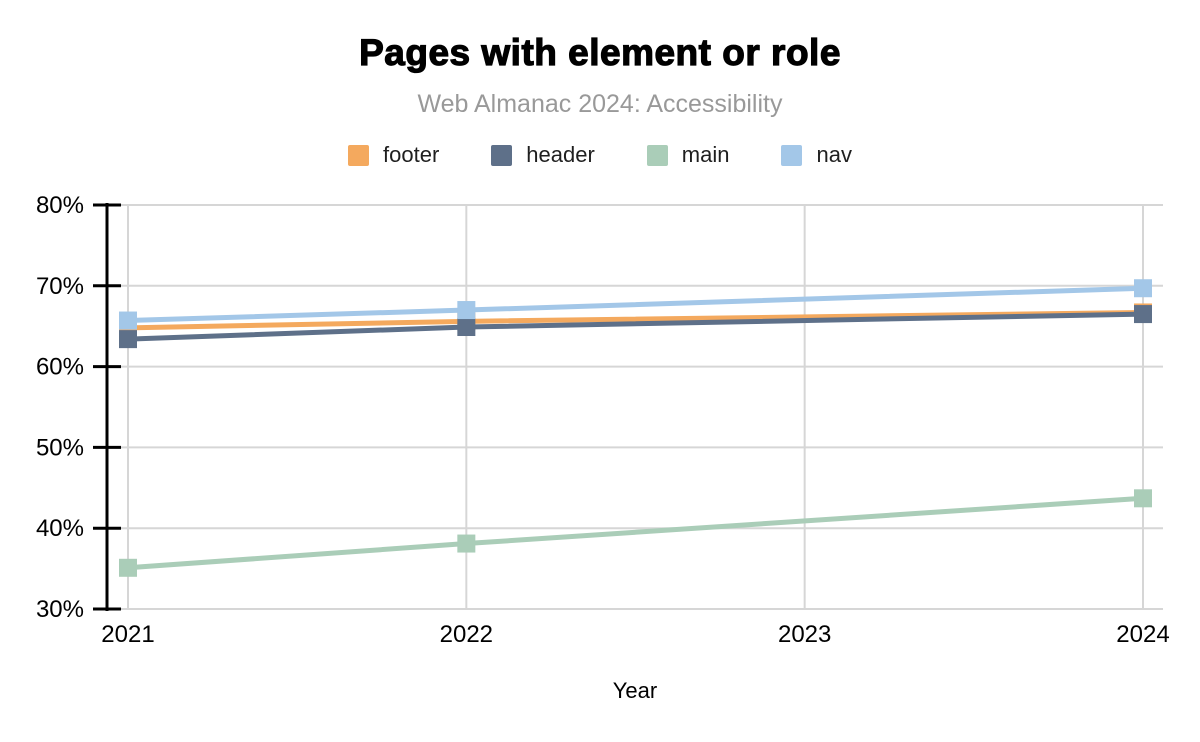 Image resolution: width=1200 pixels, height=742 pixels. I want to click on x-axis-title: Year, so click(635, 690).